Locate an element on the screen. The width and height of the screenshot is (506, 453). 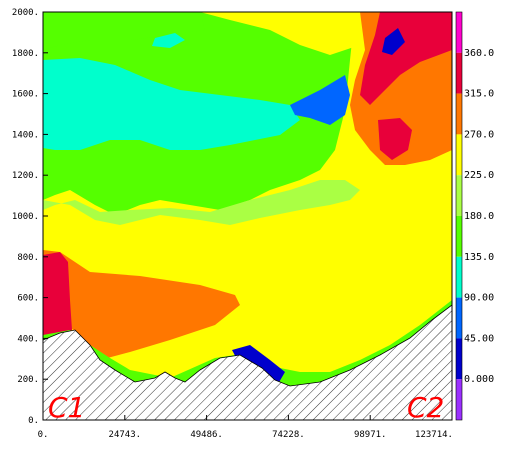
colorbar-label: 360.0 is located at coordinates (479, 53).